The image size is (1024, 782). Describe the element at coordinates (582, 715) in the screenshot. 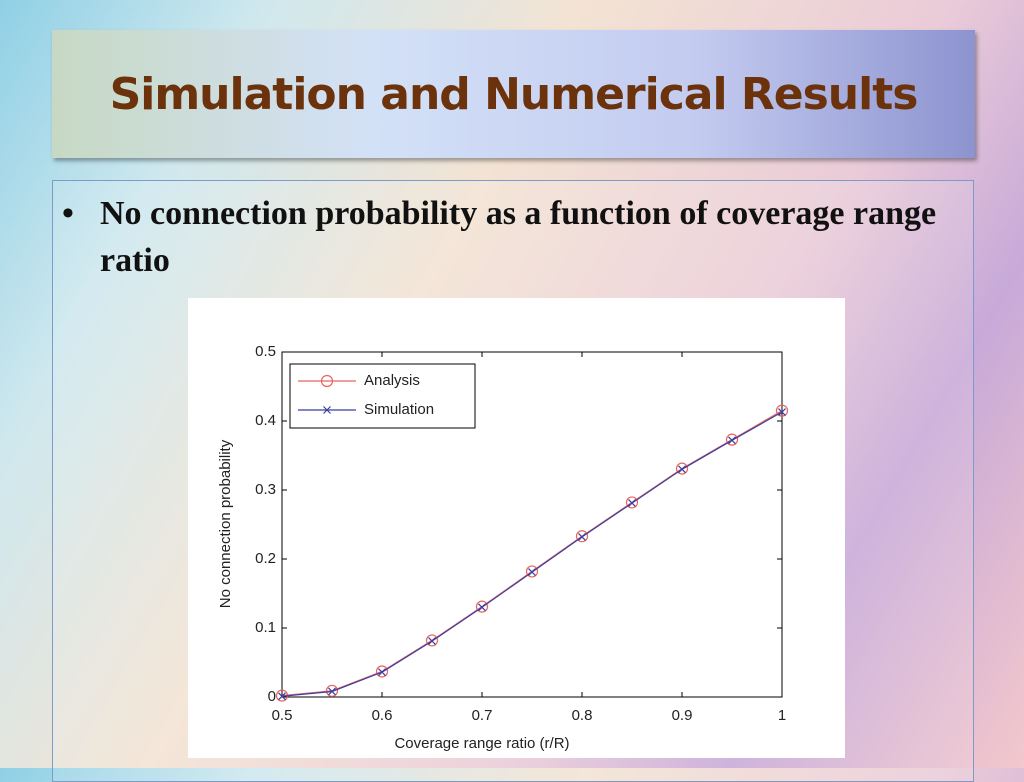

I see `x-tick-label: 0.8` at that location.